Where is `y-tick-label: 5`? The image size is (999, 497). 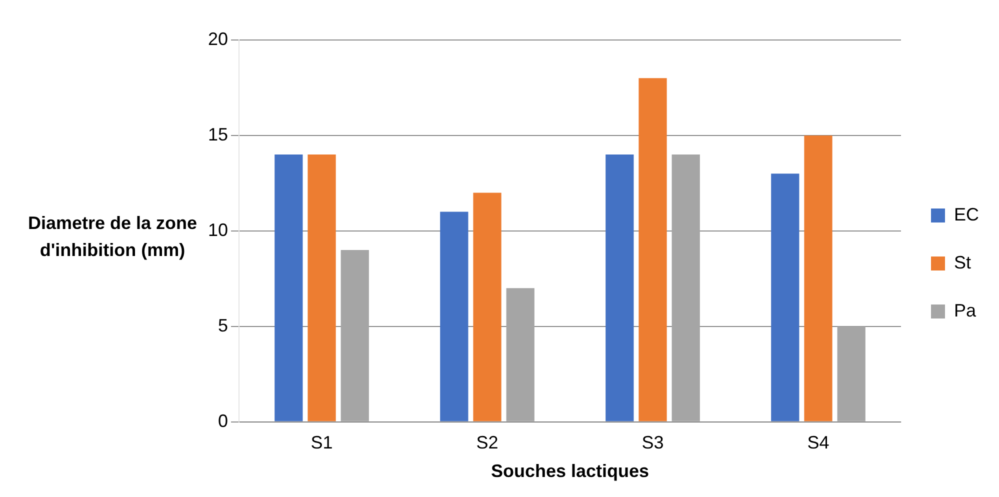 y-tick-label: 5 is located at coordinates (223, 325).